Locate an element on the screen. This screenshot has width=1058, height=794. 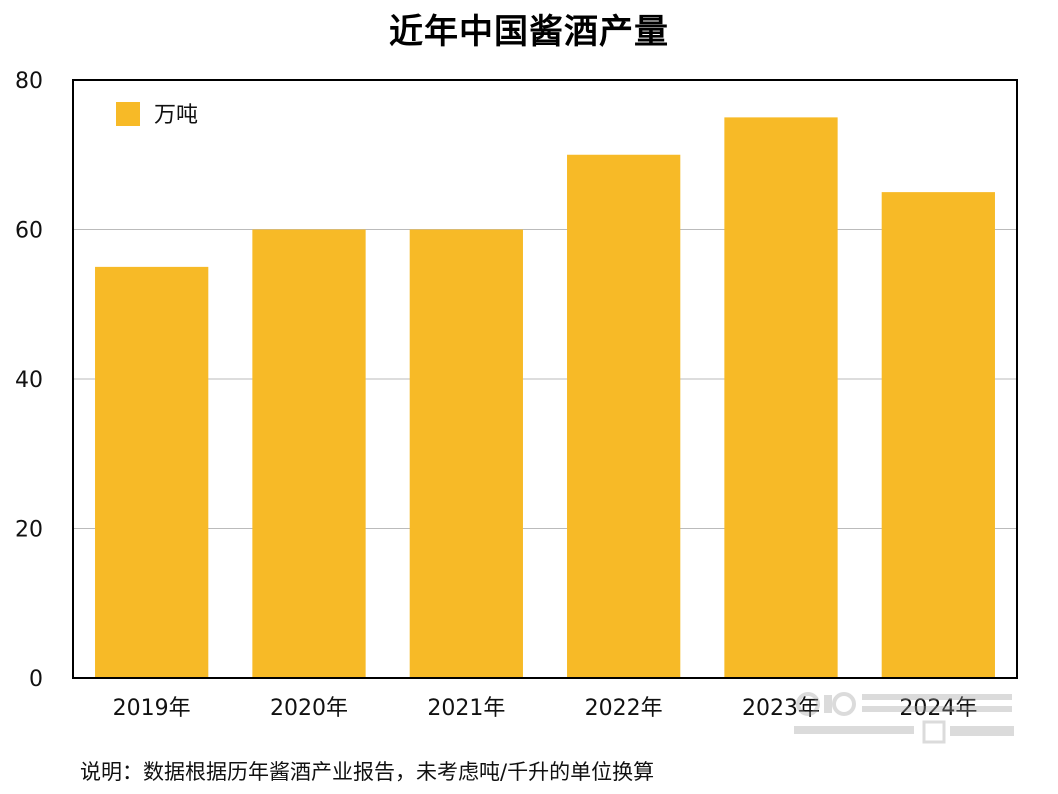
y-tick-labels: 0 20 40 60 80 is located at coordinates (29, 380).